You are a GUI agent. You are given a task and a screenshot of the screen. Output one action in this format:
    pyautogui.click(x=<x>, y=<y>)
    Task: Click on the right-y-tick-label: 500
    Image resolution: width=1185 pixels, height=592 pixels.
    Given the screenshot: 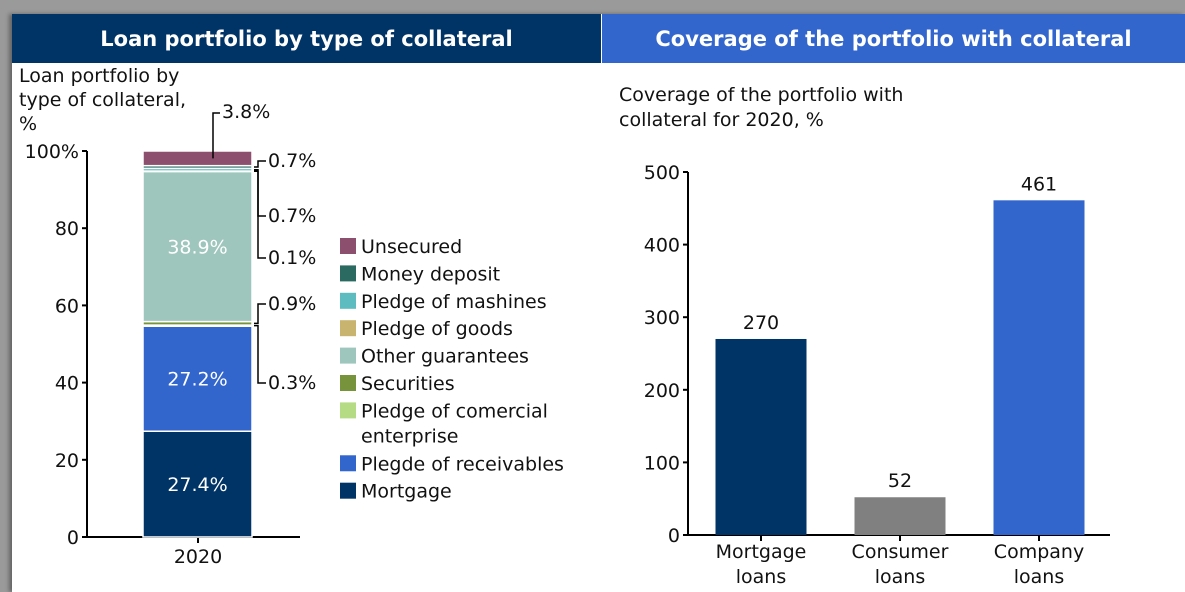 What is the action you would take?
    pyautogui.click(x=662, y=173)
    